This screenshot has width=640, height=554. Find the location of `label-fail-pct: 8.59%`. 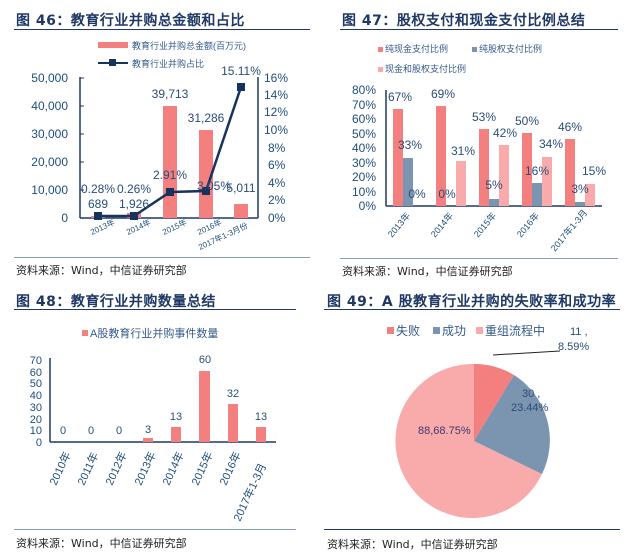

label-fail-pct: 8.59% is located at coordinates (573, 347).